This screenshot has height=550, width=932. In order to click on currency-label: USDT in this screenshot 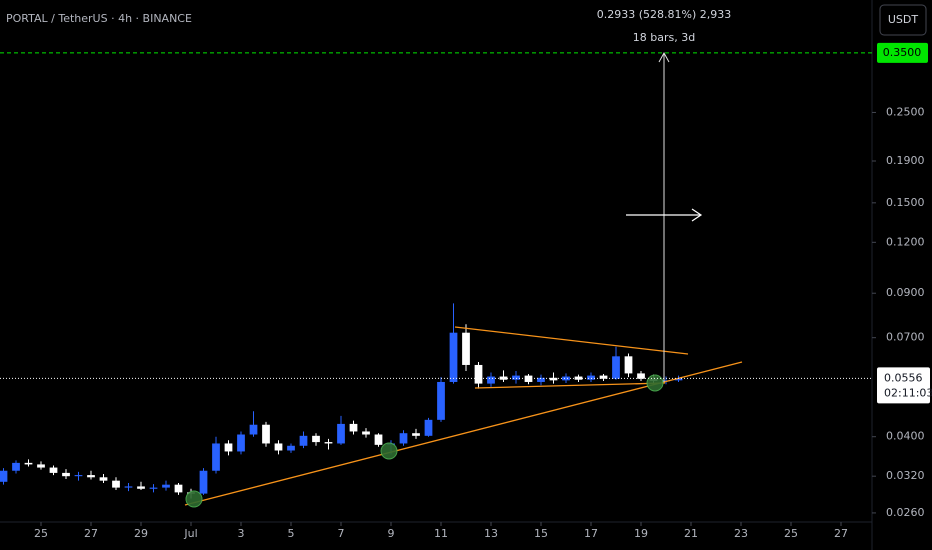, I will do `click(903, 19)`.